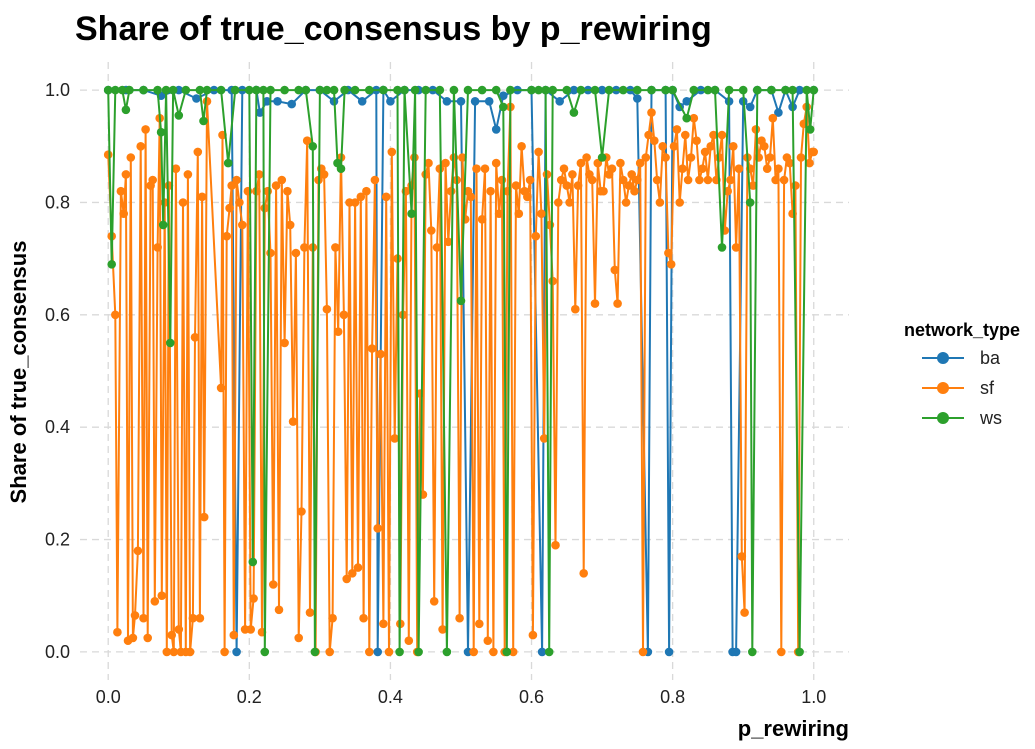  I want to click on x-tick-label: 0.8, so click(672, 697).